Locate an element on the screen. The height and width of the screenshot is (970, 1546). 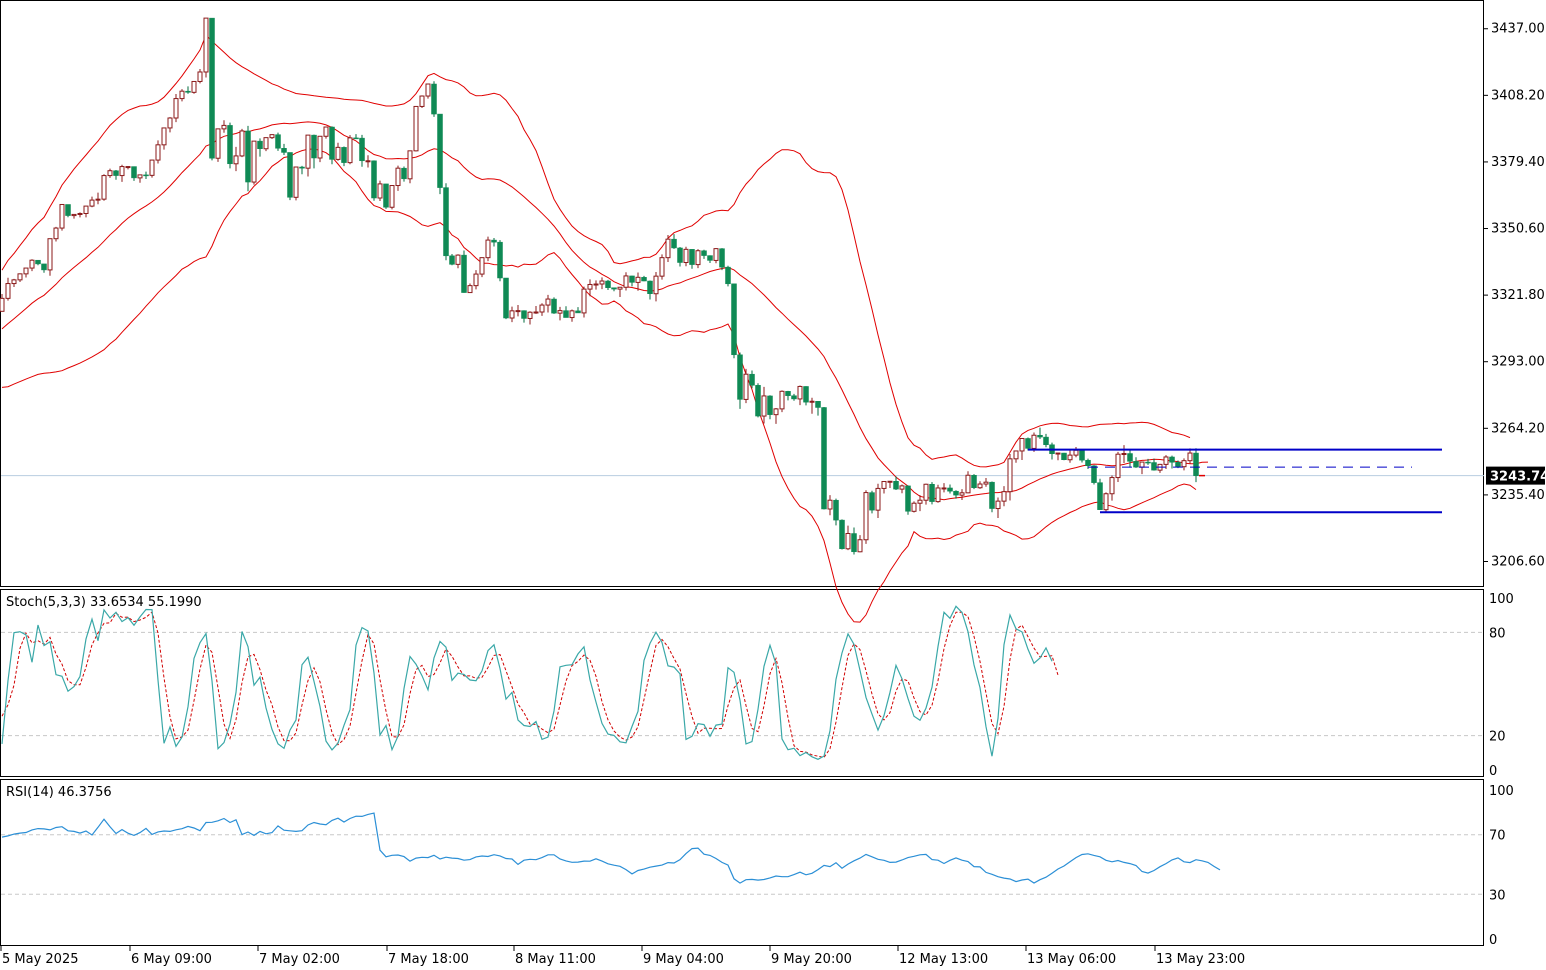
time-tick-label: 6 May 09:00 is located at coordinates (171, 959).